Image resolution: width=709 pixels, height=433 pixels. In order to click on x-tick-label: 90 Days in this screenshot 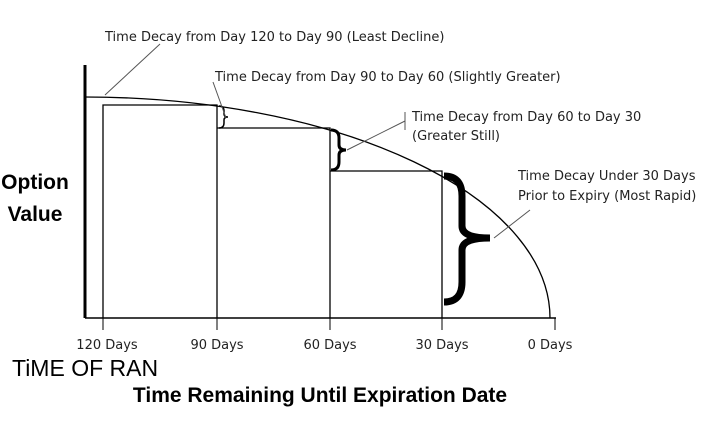, I will do `click(216, 345)`.